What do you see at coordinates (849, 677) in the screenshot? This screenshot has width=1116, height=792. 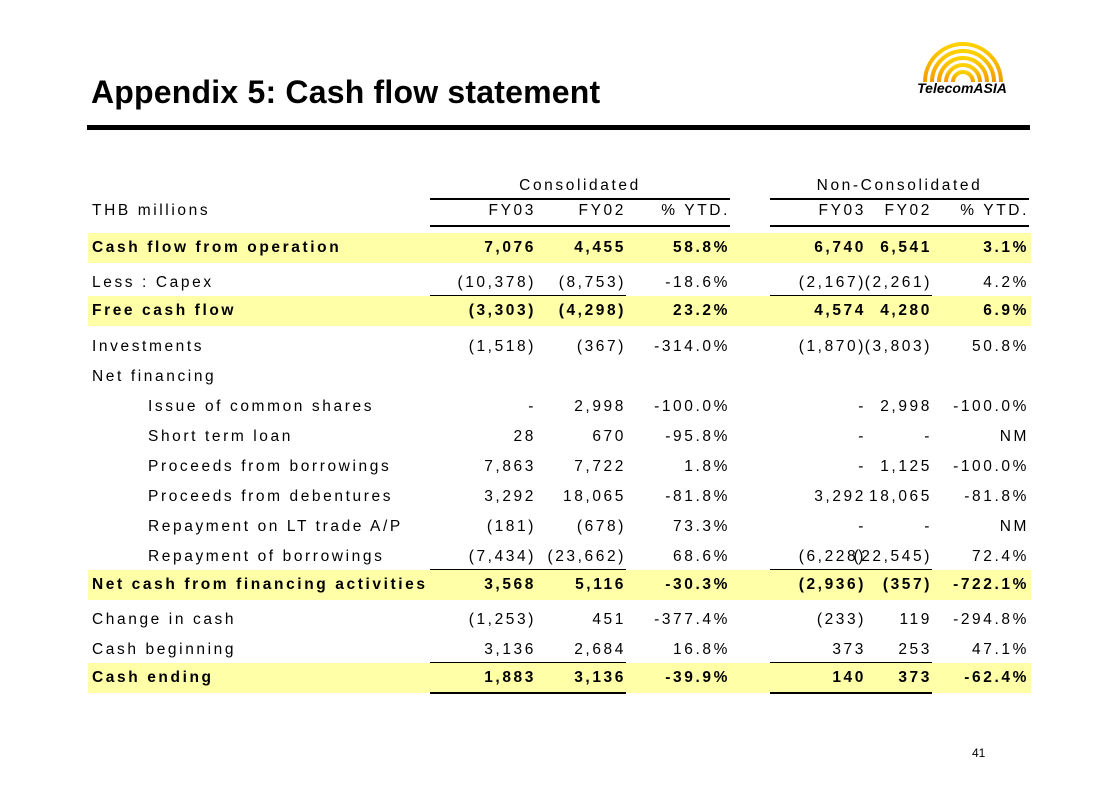 I see `cell-value: 140` at bounding box center [849, 677].